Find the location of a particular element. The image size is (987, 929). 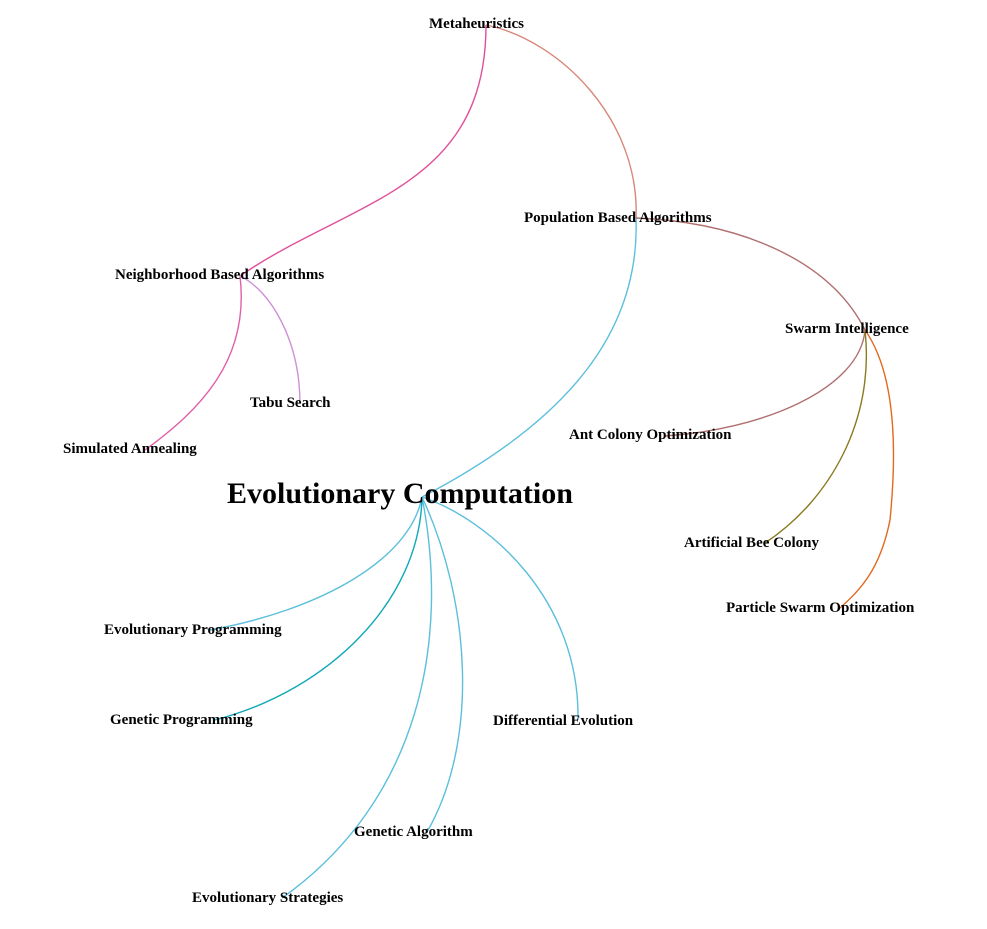

edge-evocomp-evoprog is located at coordinates (316, 563).